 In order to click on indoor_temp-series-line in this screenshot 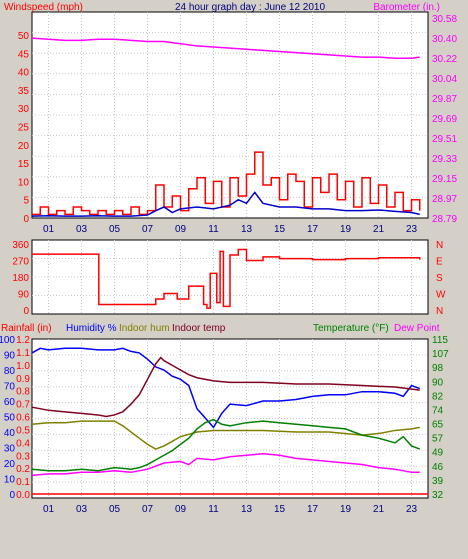, I will do `click(225, 387)`.